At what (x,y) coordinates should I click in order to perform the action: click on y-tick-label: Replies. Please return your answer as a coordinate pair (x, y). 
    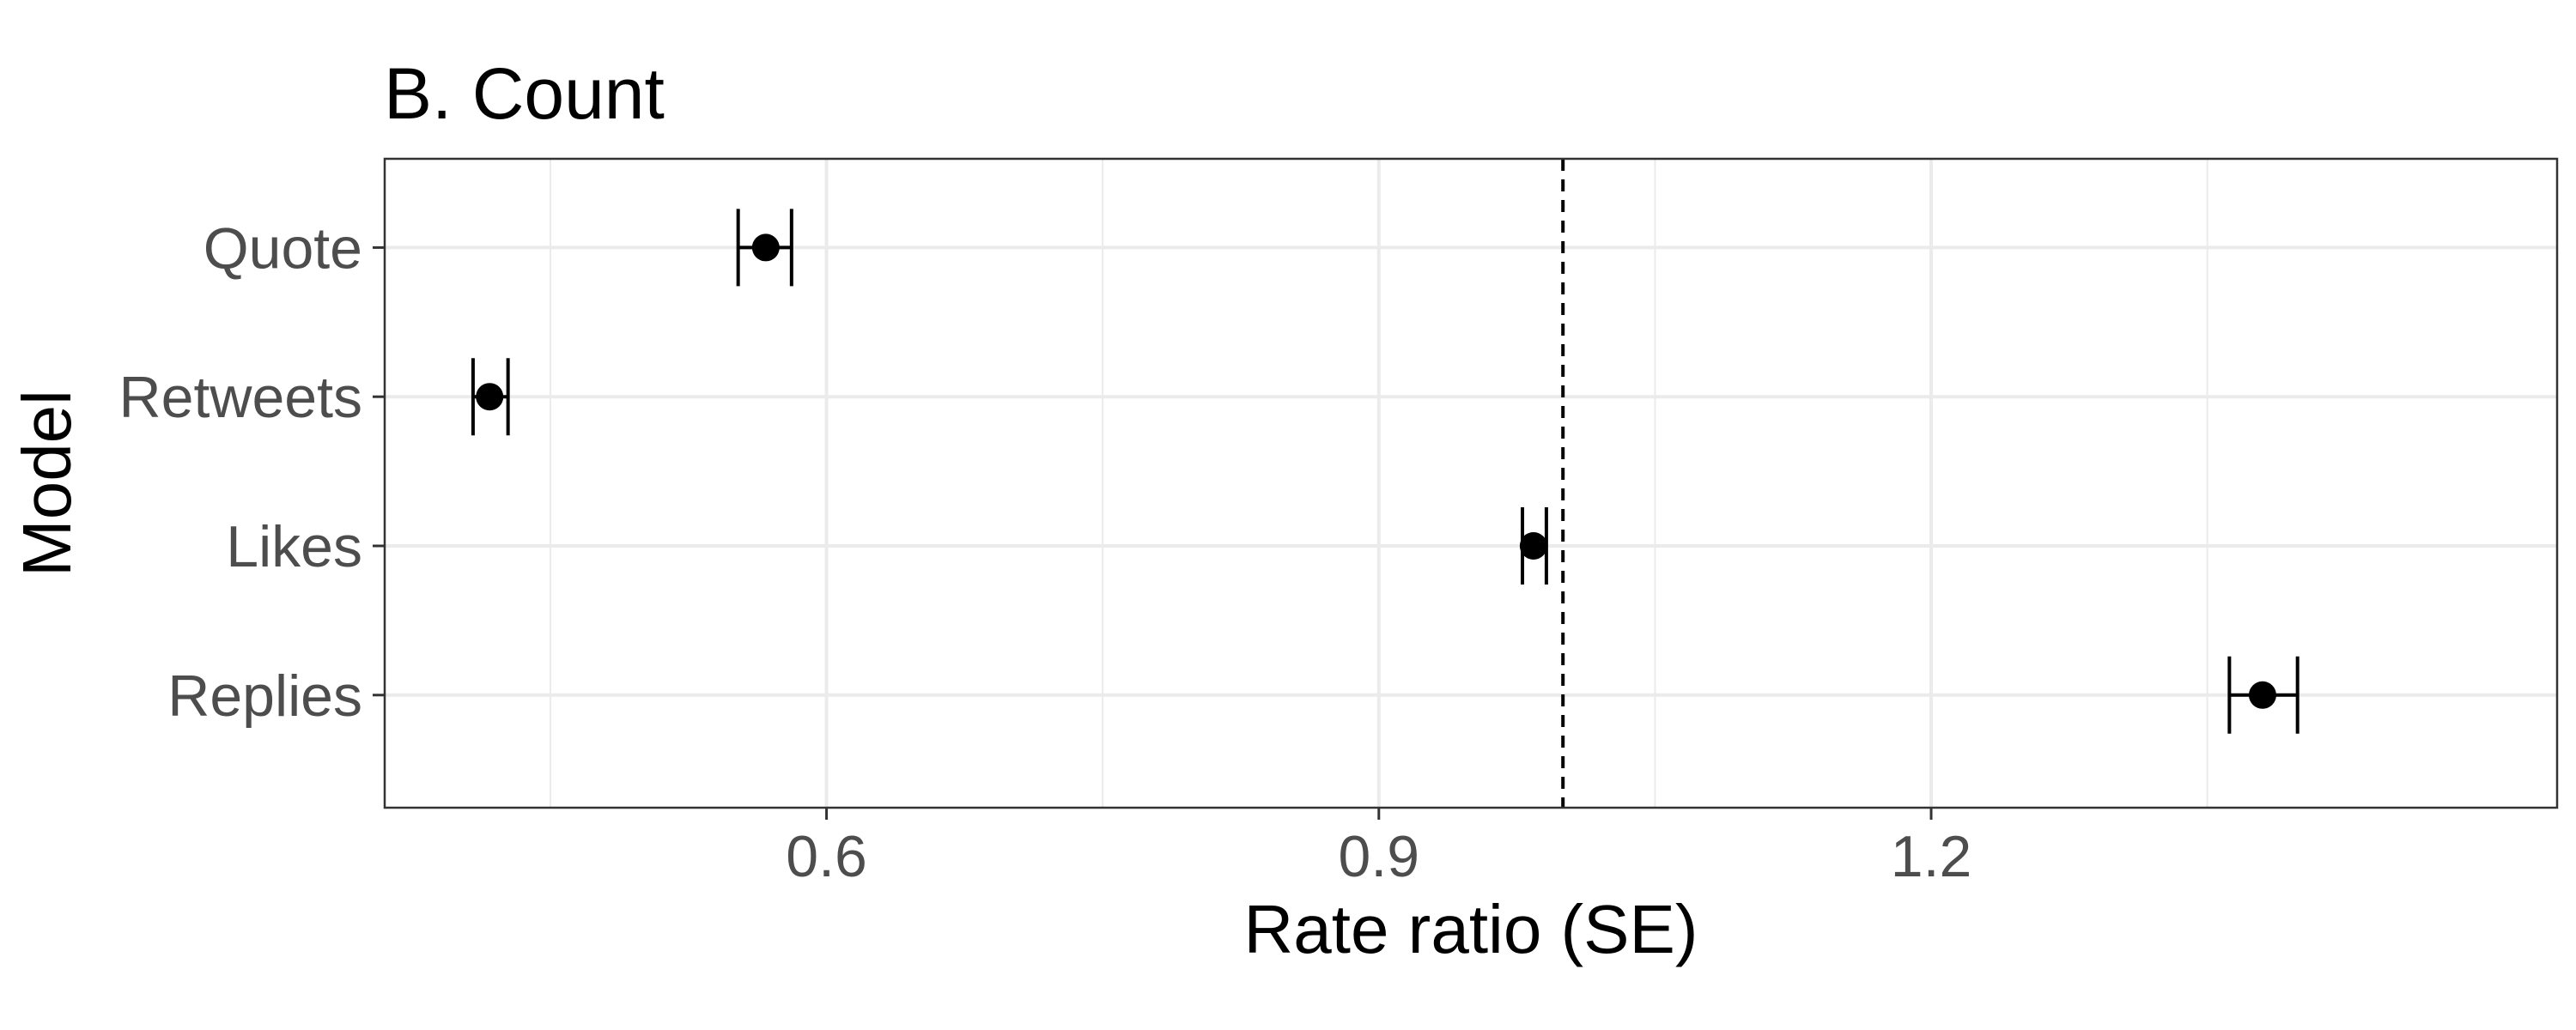
    Looking at the image, I should click on (264, 696).